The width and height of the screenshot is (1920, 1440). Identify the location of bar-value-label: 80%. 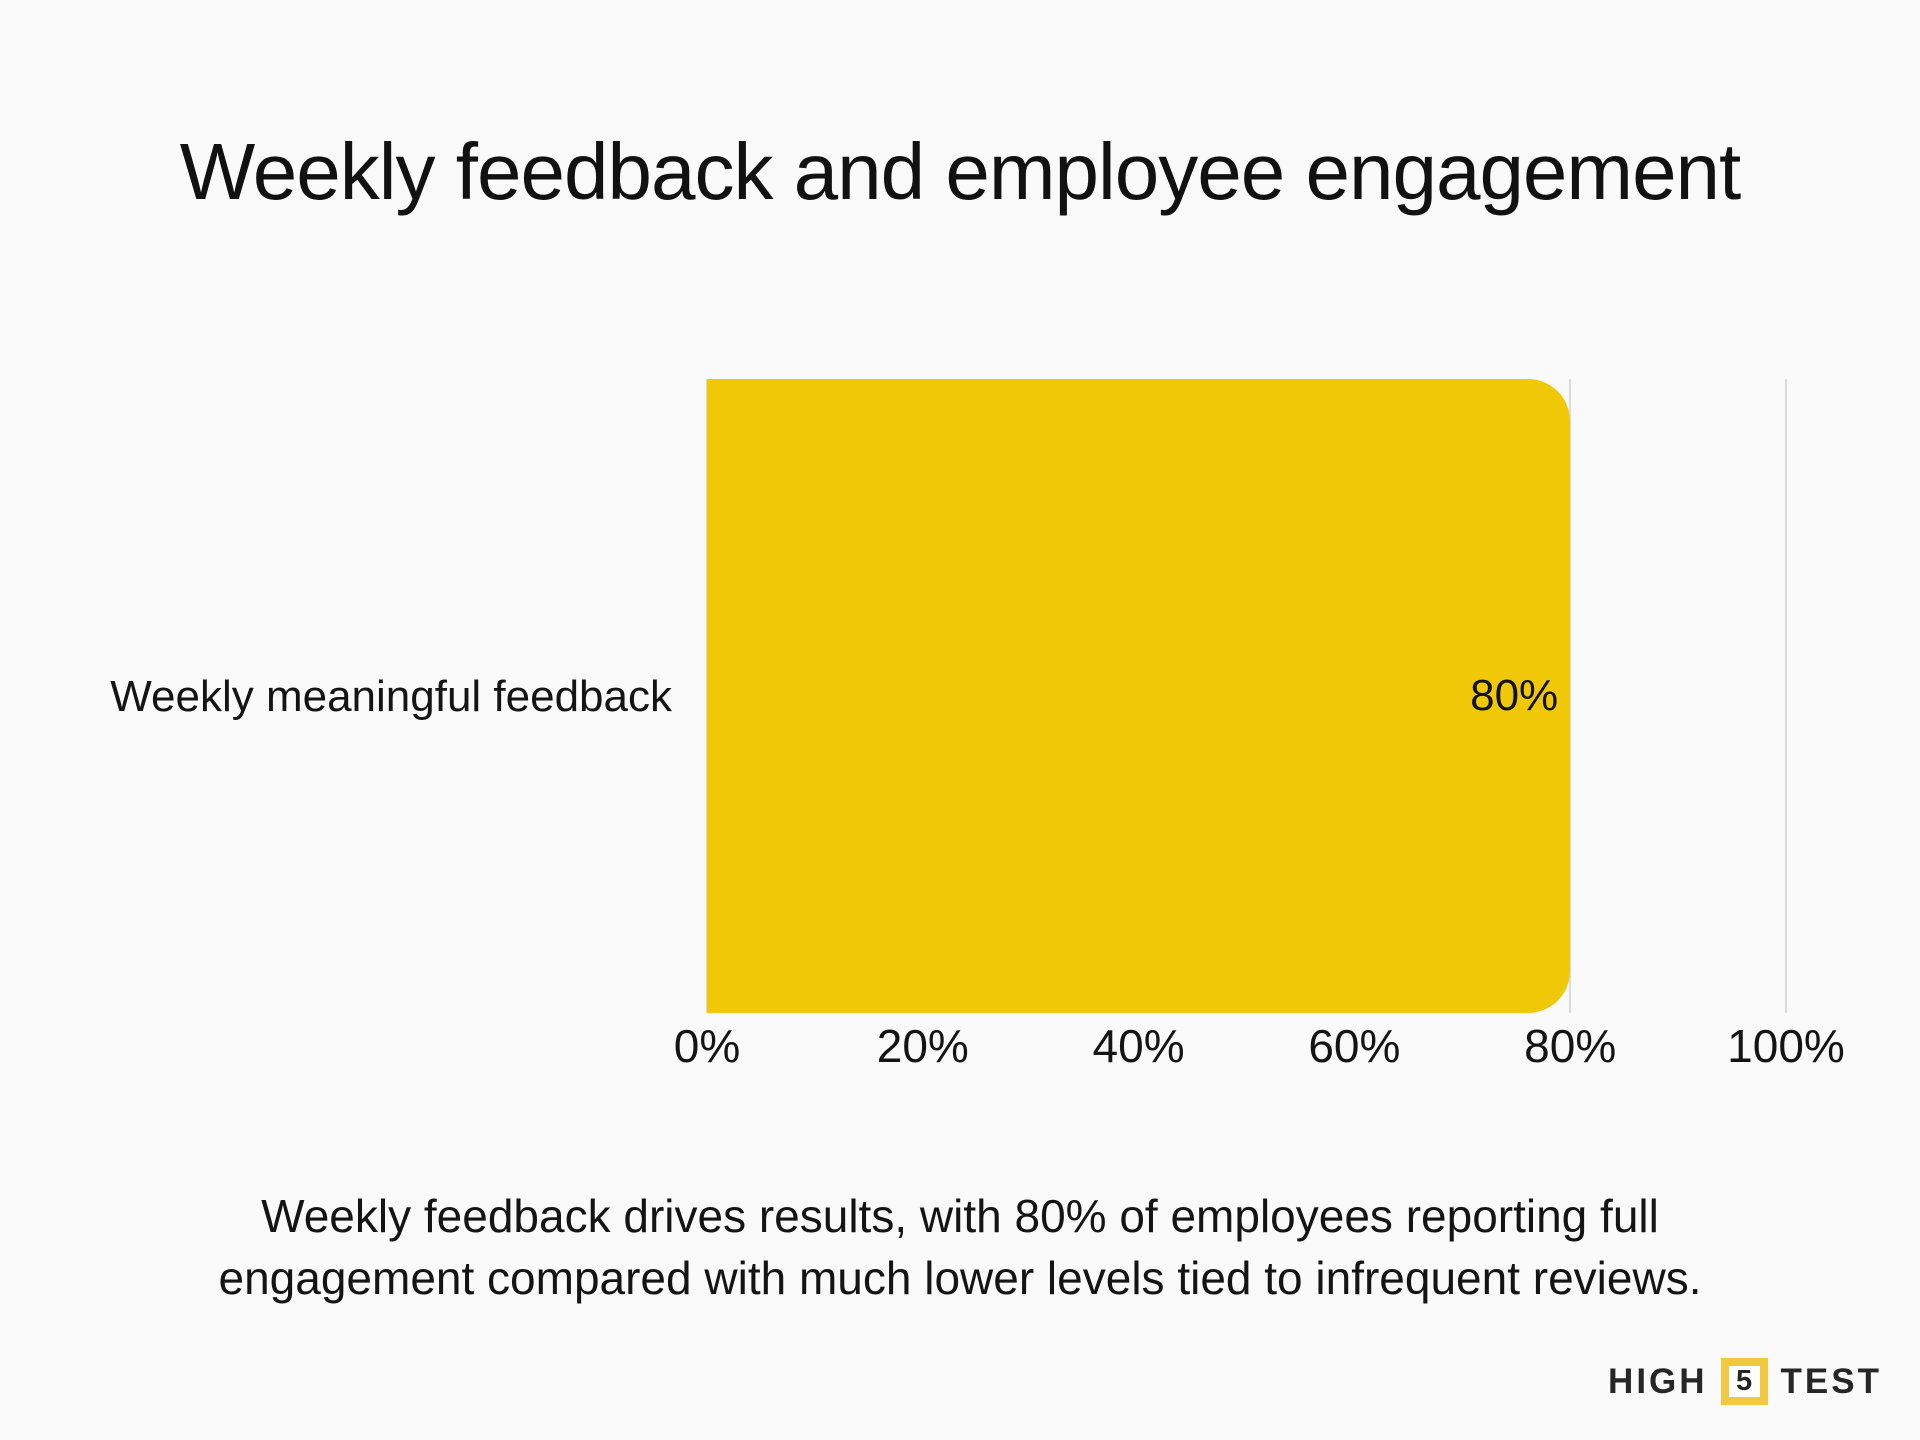
(1514, 695).